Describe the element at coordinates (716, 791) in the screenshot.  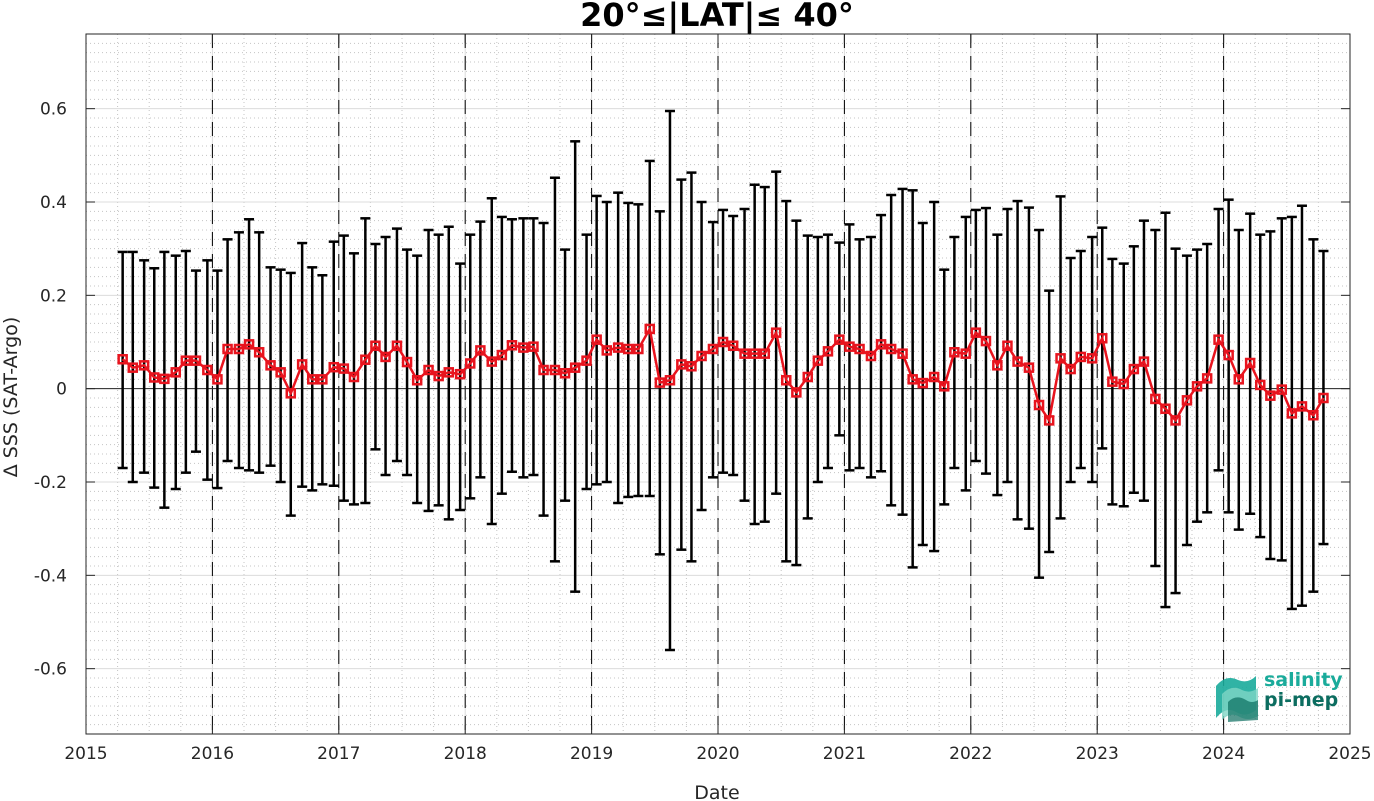
I see `x-axis-label: Date` at that location.